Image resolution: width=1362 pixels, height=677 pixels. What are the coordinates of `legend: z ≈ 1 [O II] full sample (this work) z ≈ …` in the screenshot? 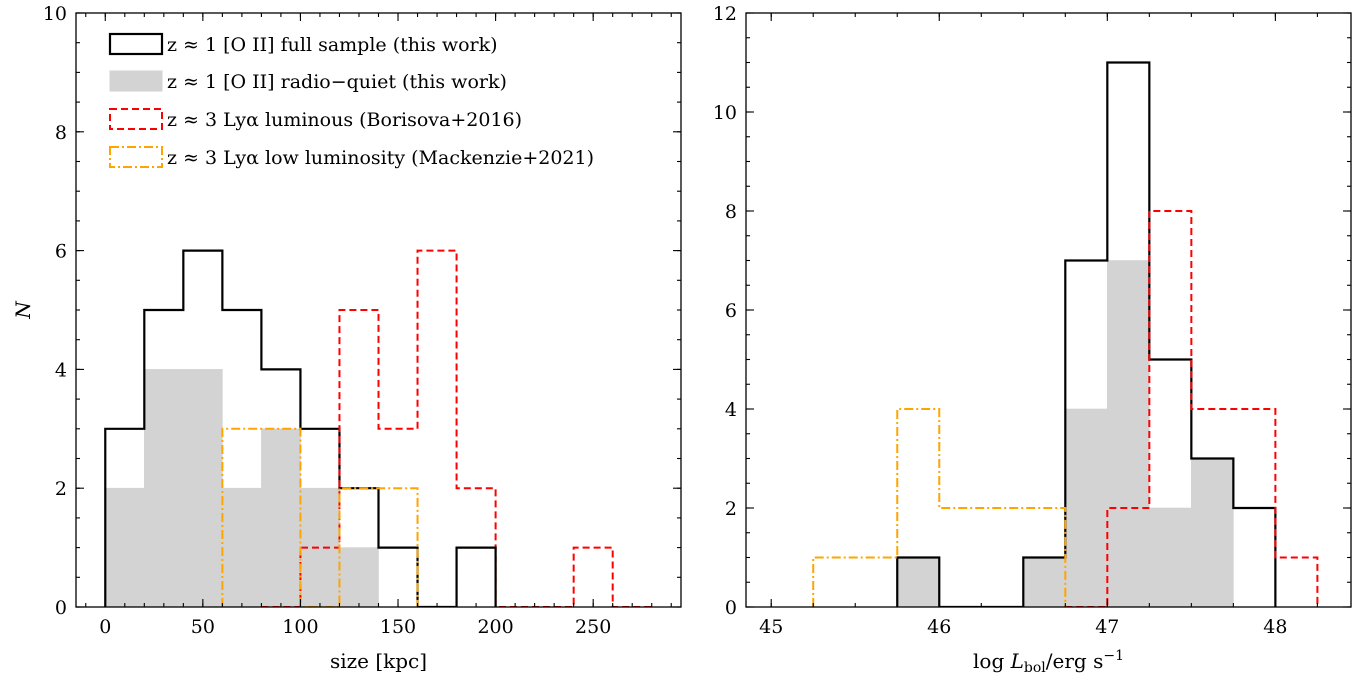 It's located at (351, 100).